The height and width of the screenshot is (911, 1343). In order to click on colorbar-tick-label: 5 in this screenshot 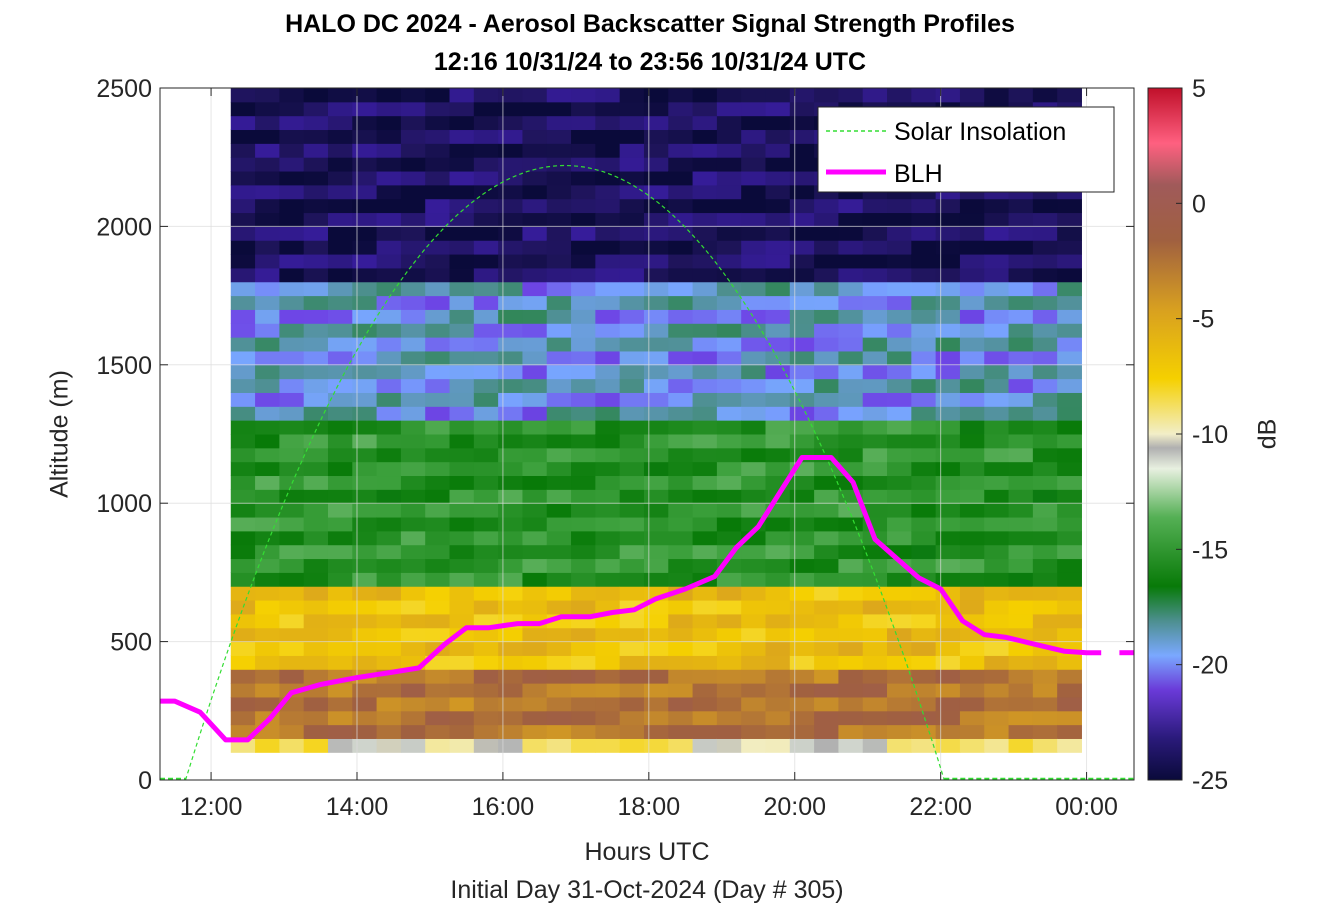, I will do `click(1199, 89)`.